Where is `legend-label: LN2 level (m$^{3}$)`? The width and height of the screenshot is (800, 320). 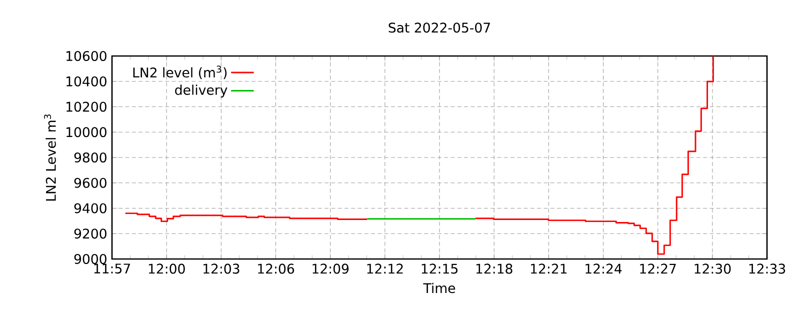 legend-label: LN2 level (m$^{3}$) is located at coordinates (180, 73).